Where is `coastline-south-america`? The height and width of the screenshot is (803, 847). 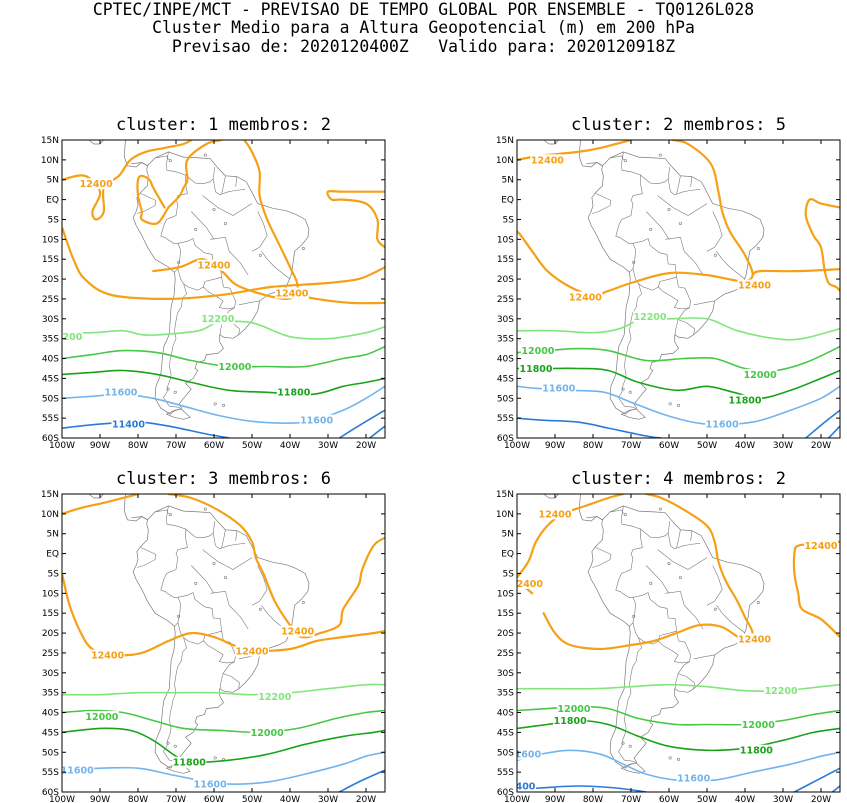
coastline-south-america is located at coordinates (221, 637).